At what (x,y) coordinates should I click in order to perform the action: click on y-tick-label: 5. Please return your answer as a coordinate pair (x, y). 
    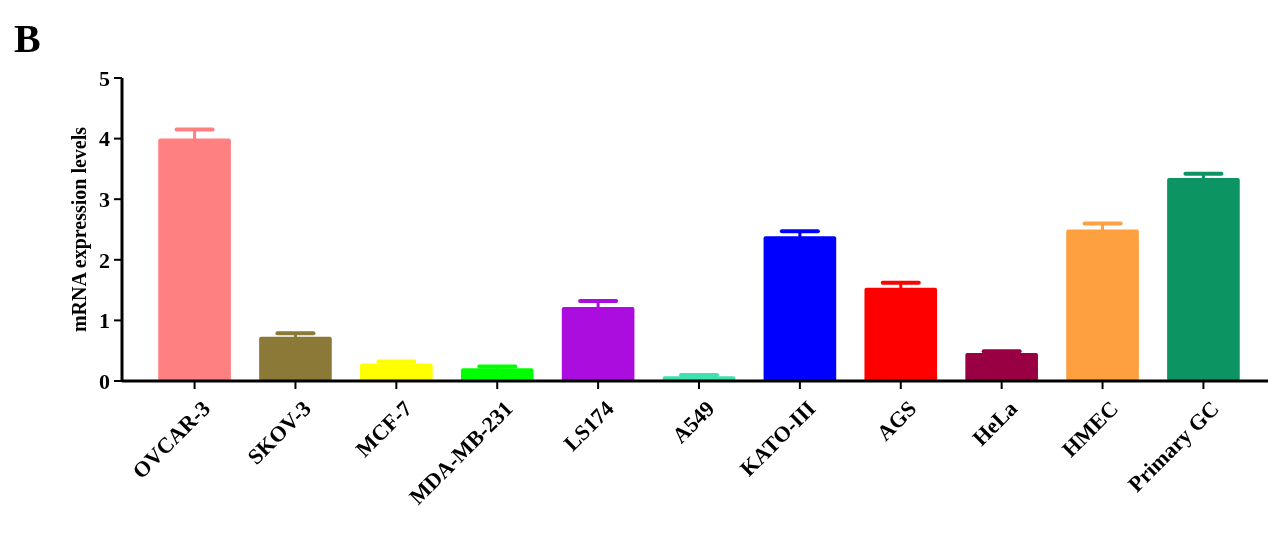
    Looking at the image, I should click on (104, 78).